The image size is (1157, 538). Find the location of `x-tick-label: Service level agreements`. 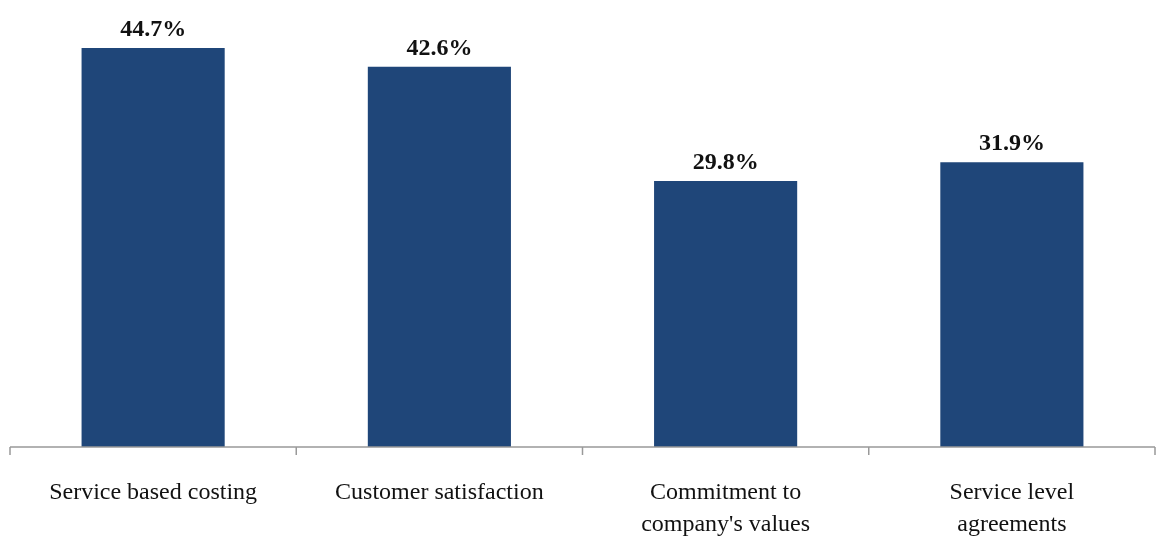

x-tick-label: Service level agreements is located at coordinates (1012, 507).